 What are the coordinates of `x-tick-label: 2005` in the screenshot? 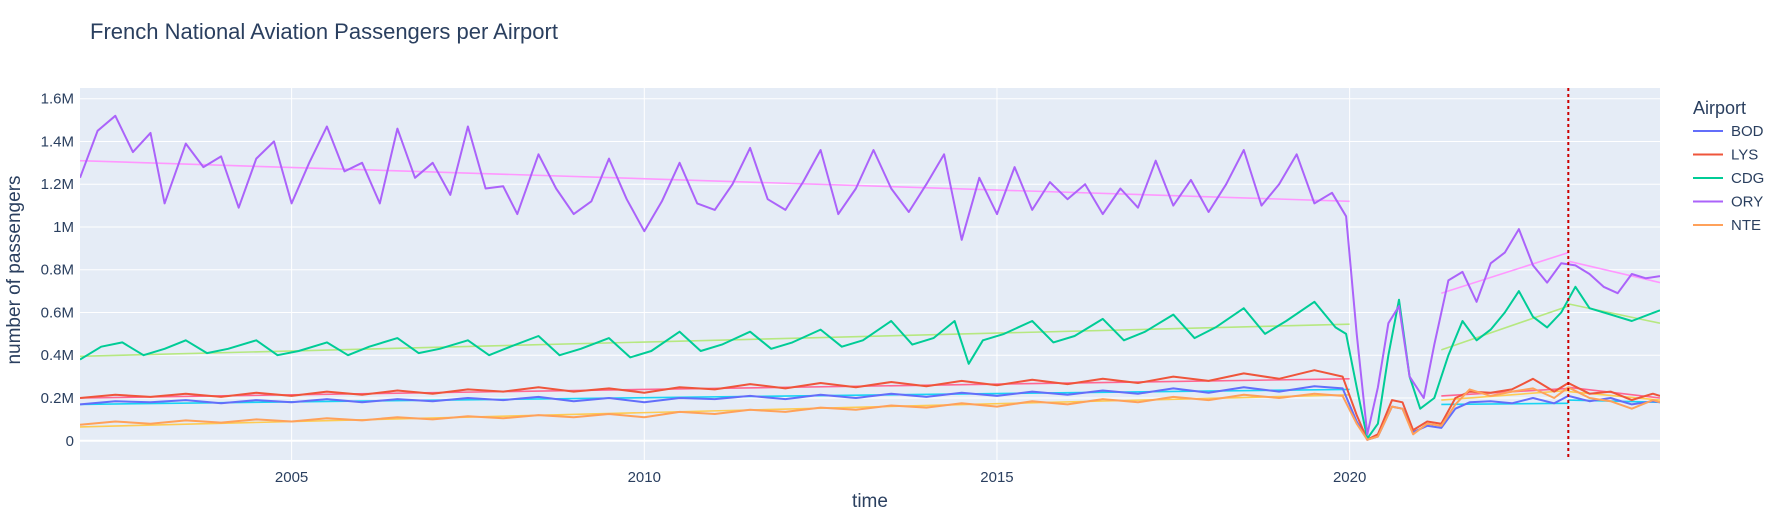 It's located at (291, 477).